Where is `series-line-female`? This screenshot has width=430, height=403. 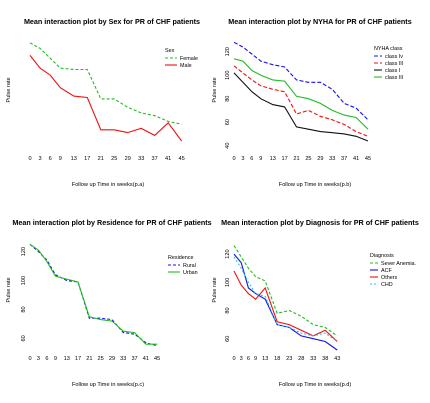 series-line-female is located at coordinates (105, 83).